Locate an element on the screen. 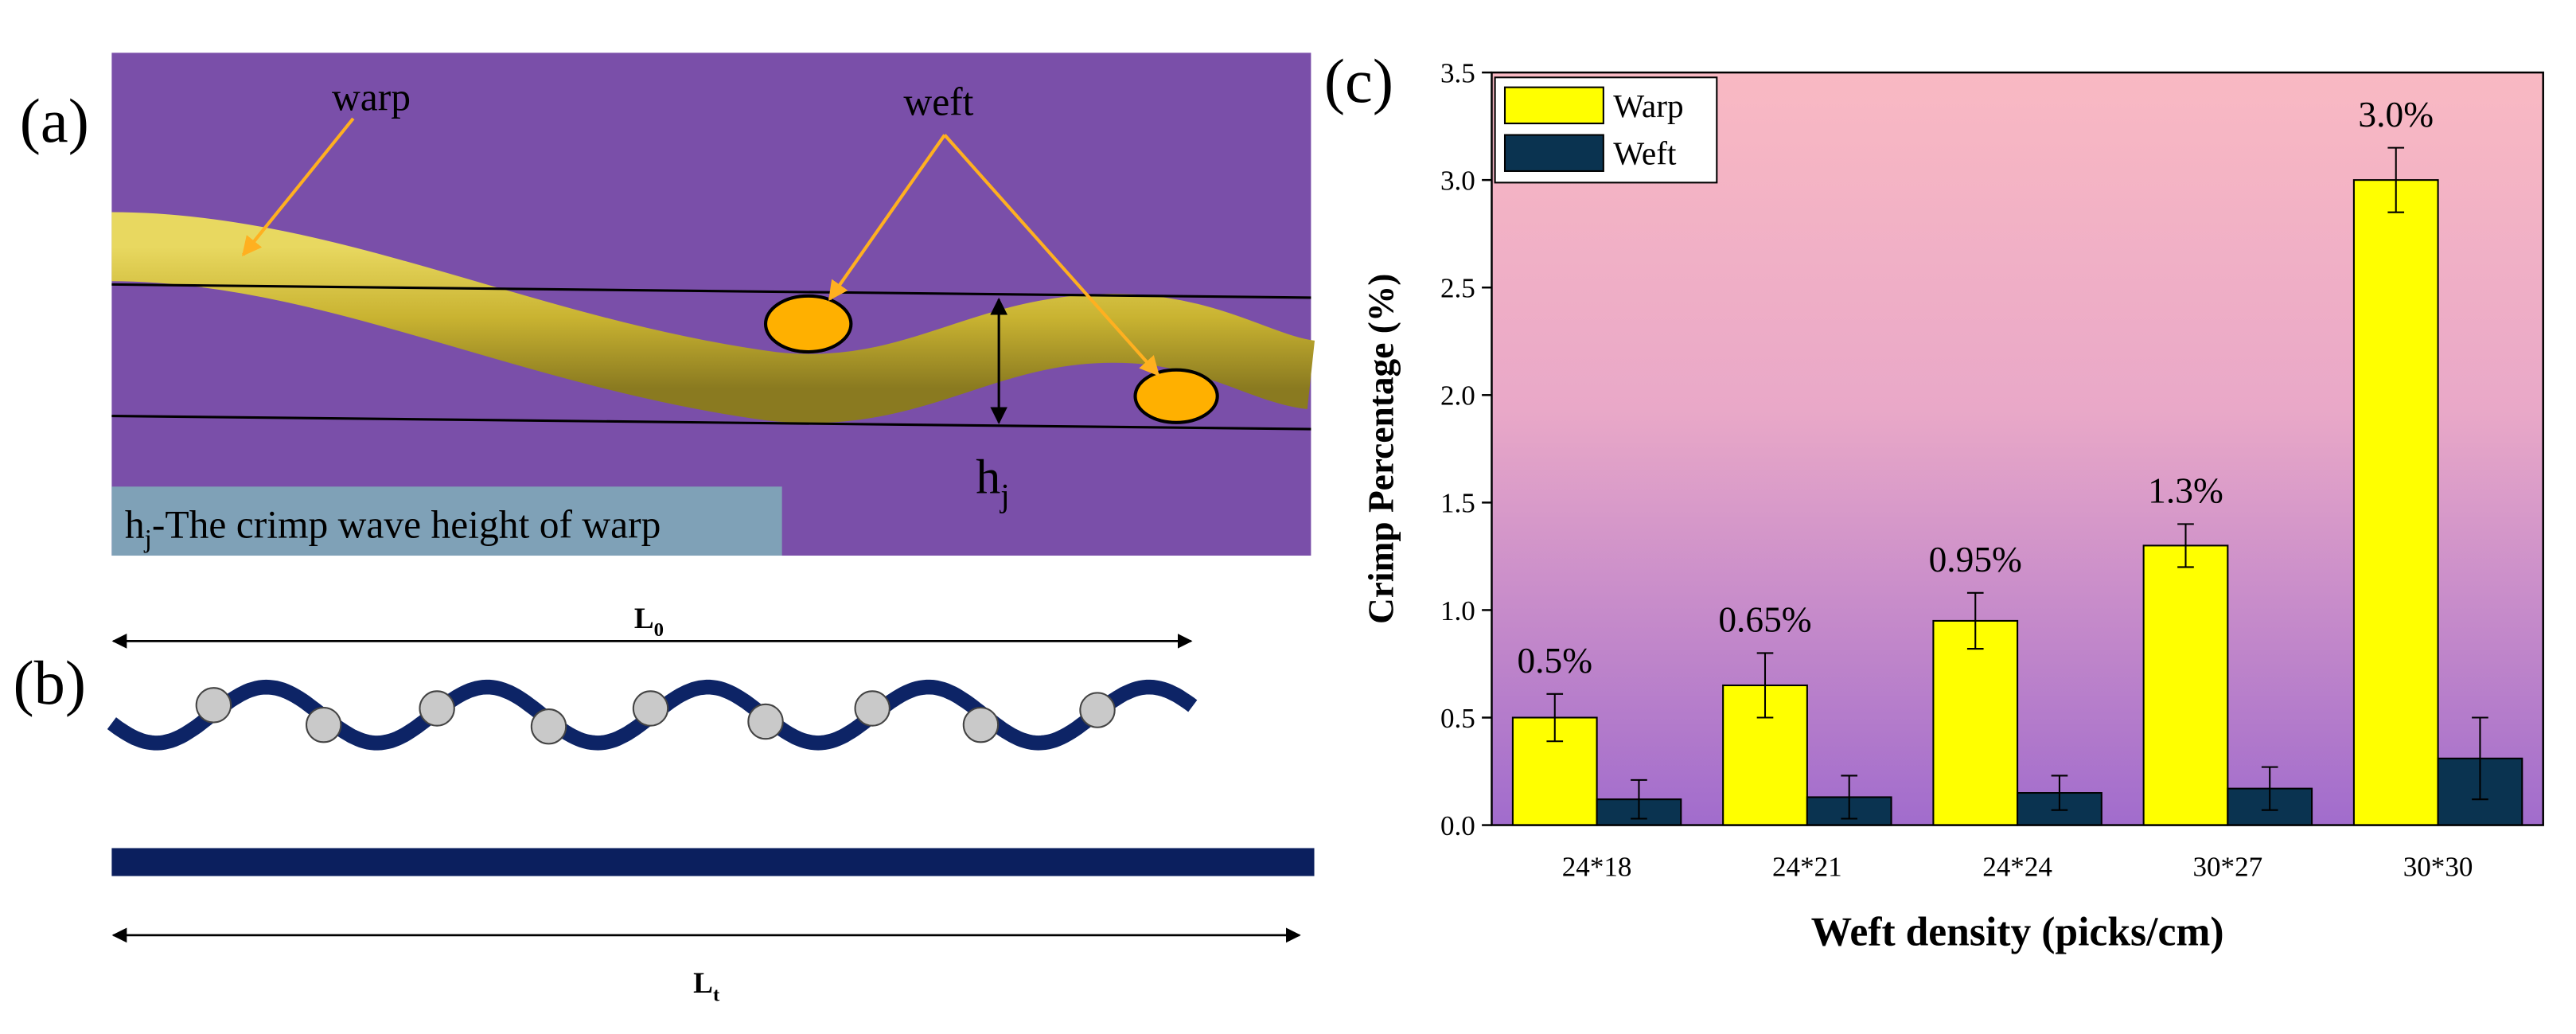  x-tick-label: 30*30 is located at coordinates (2438, 867).